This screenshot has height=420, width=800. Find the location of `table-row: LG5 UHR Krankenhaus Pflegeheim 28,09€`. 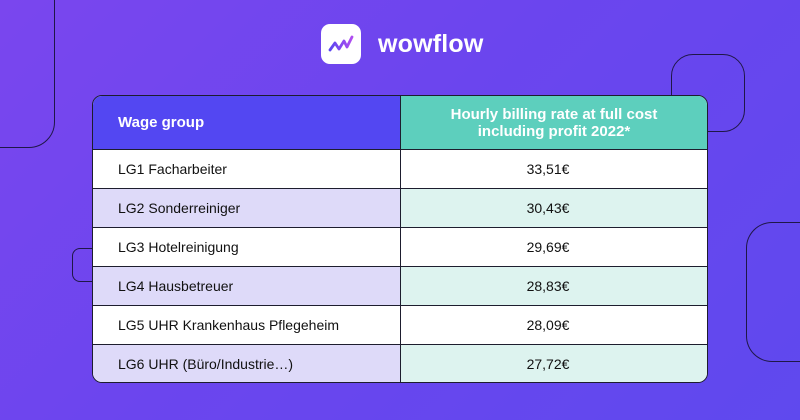

table-row: LG5 UHR Krankenhaus Pflegeheim 28,09€ is located at coordinates (400, 324).